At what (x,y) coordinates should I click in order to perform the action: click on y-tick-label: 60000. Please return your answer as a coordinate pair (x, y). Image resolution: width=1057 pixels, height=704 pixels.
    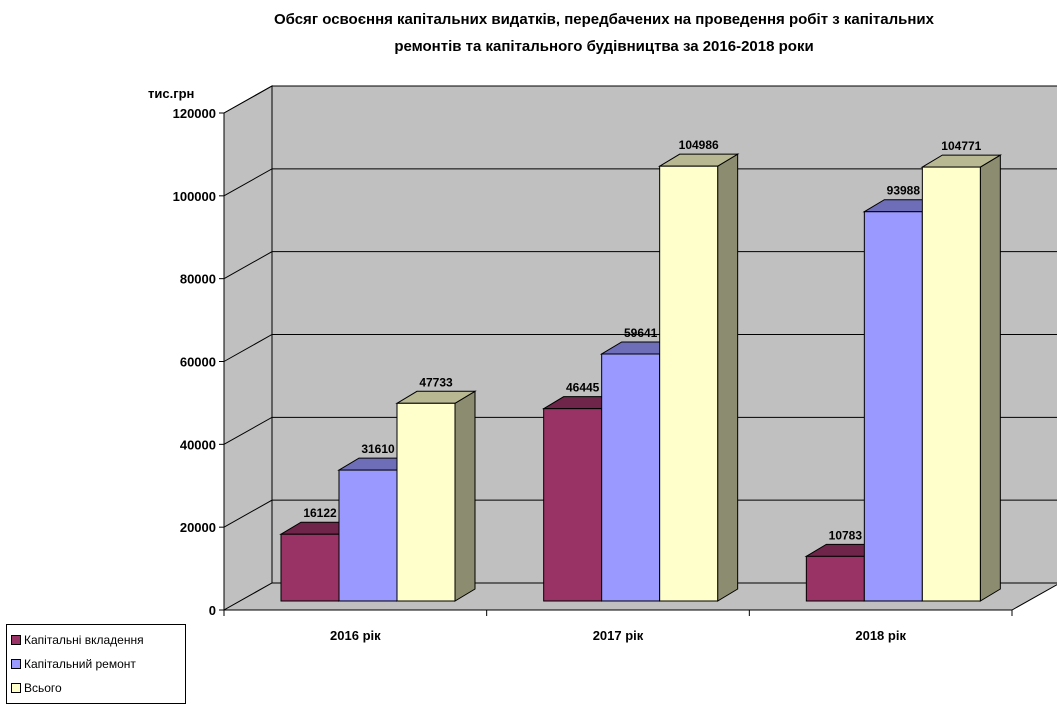
    Looking at the image, I should click on (198, 362).